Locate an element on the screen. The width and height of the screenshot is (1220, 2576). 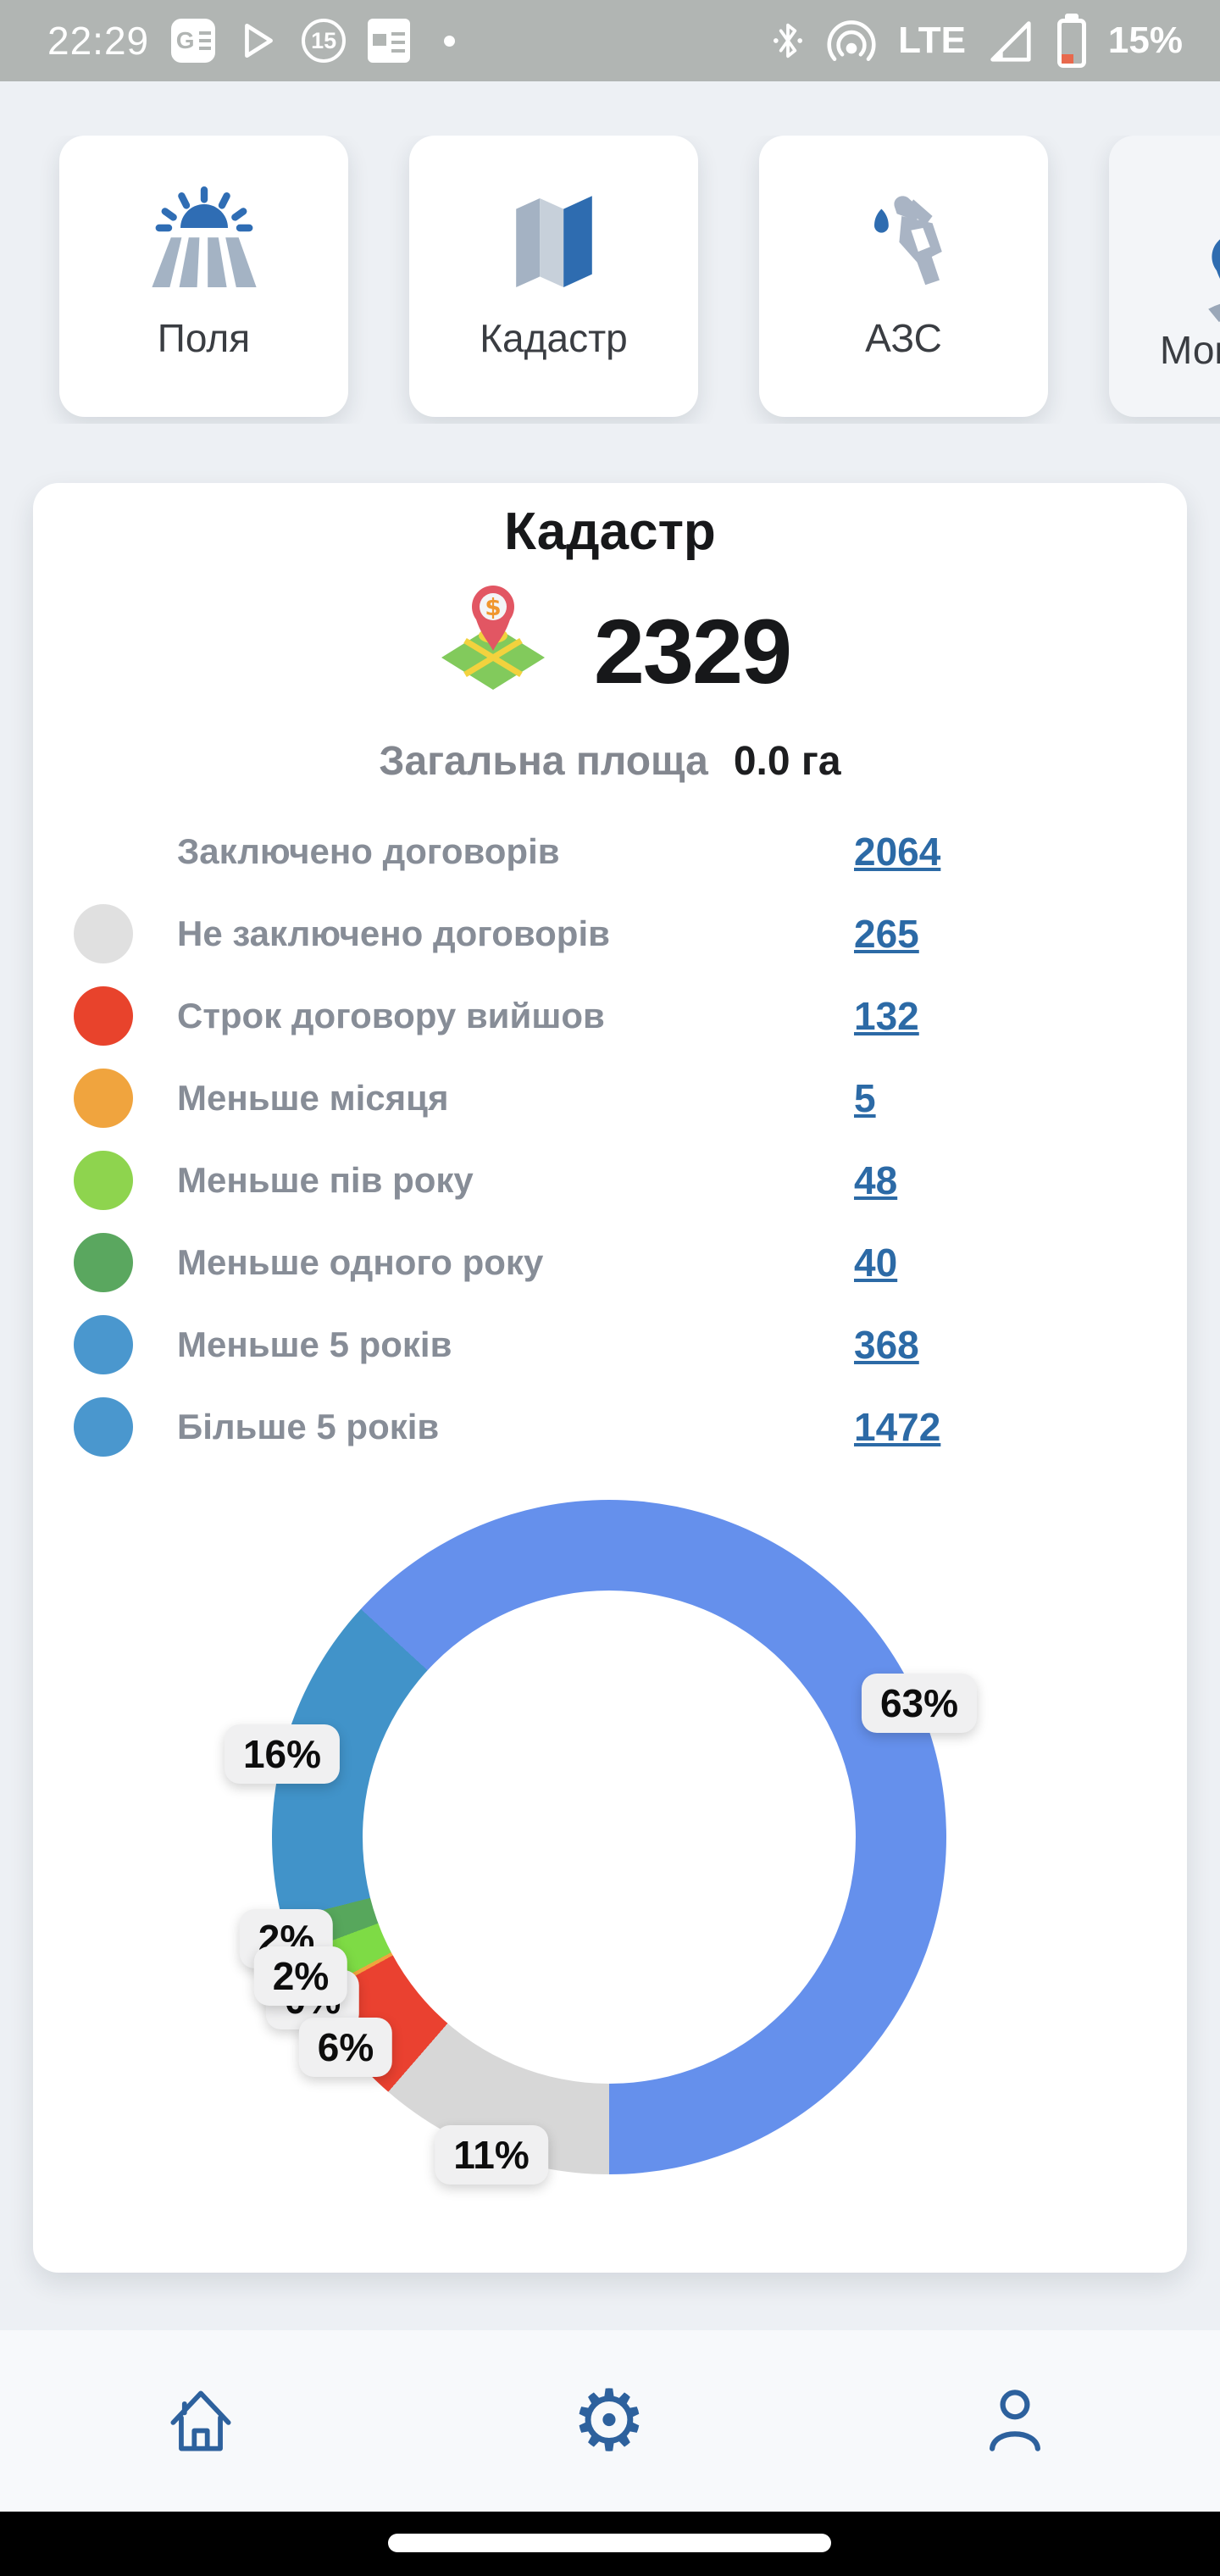
fuel-nozzle-icon is located at coordinates (904, 239).